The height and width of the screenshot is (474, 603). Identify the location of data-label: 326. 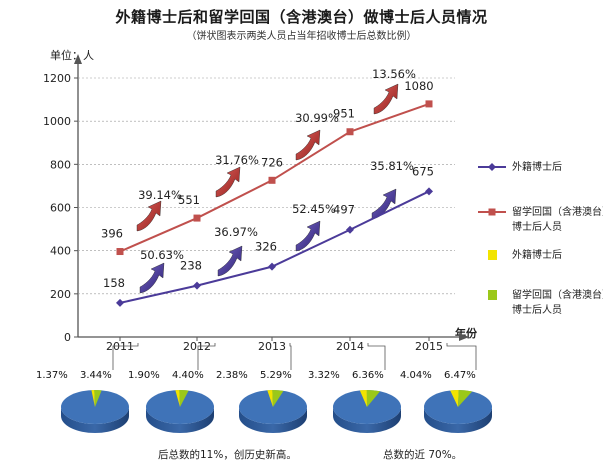
(266, 247).